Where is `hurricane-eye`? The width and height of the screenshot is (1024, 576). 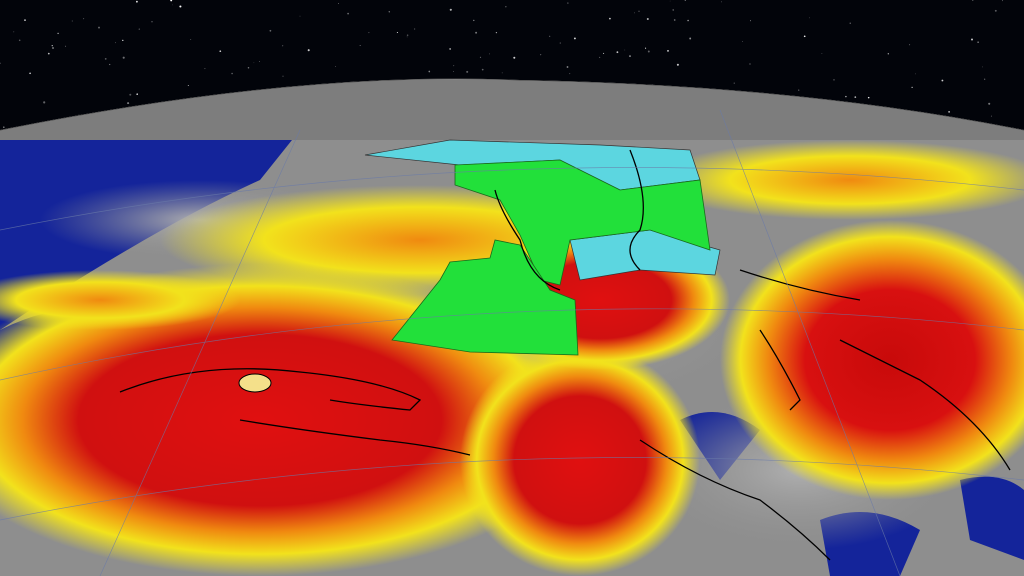
hurricane-eye is located at coordinates (255, 383).